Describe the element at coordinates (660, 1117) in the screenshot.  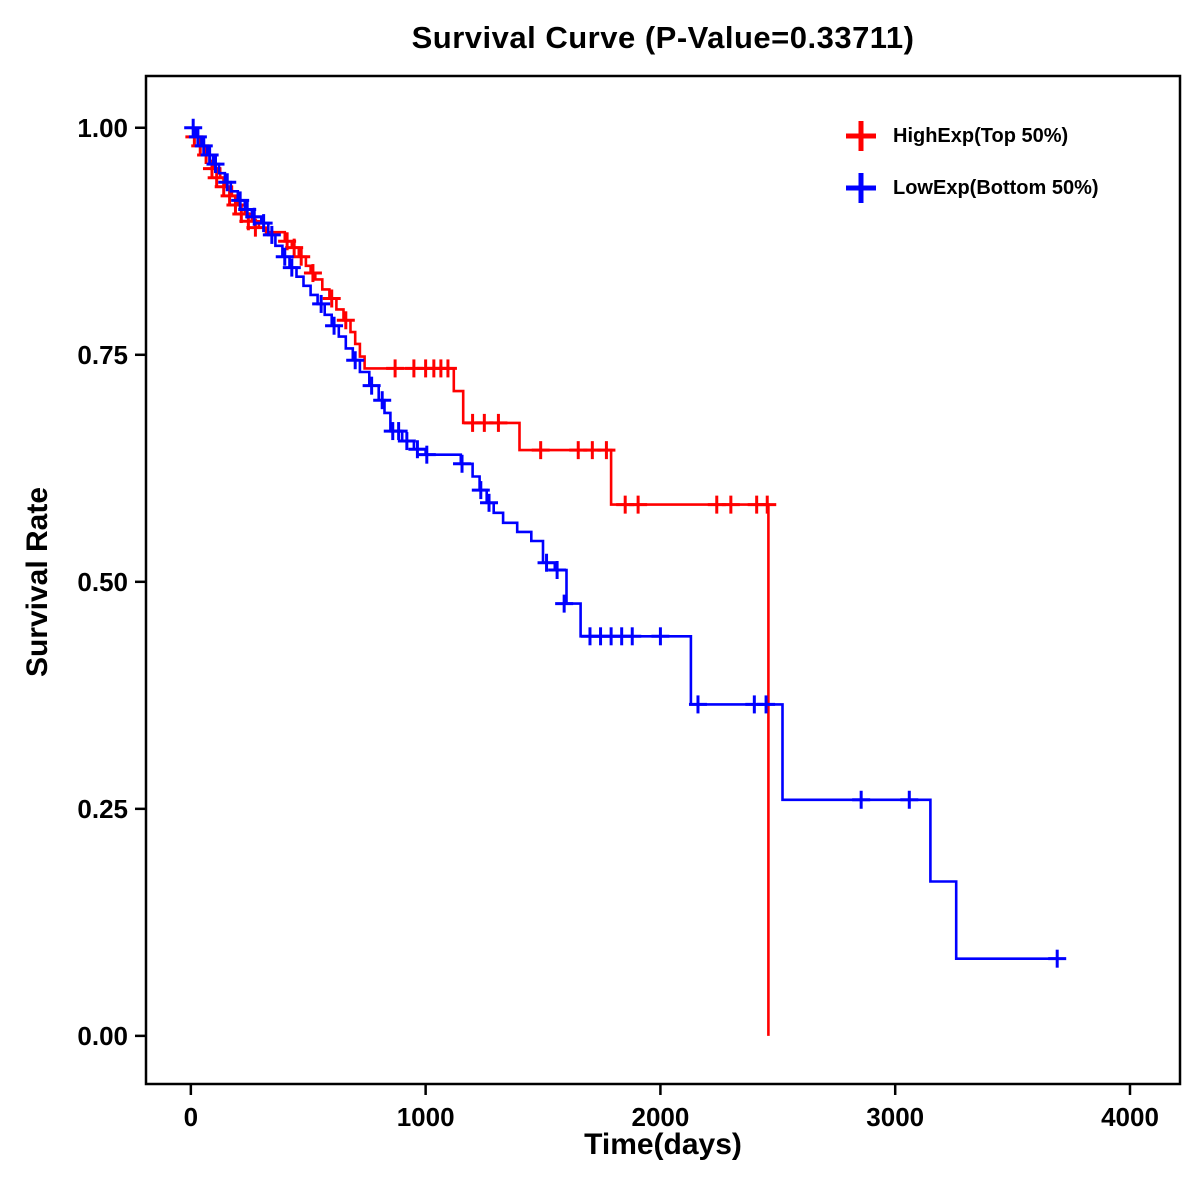
I see `x-axis-tick-label: 2000` at that location.